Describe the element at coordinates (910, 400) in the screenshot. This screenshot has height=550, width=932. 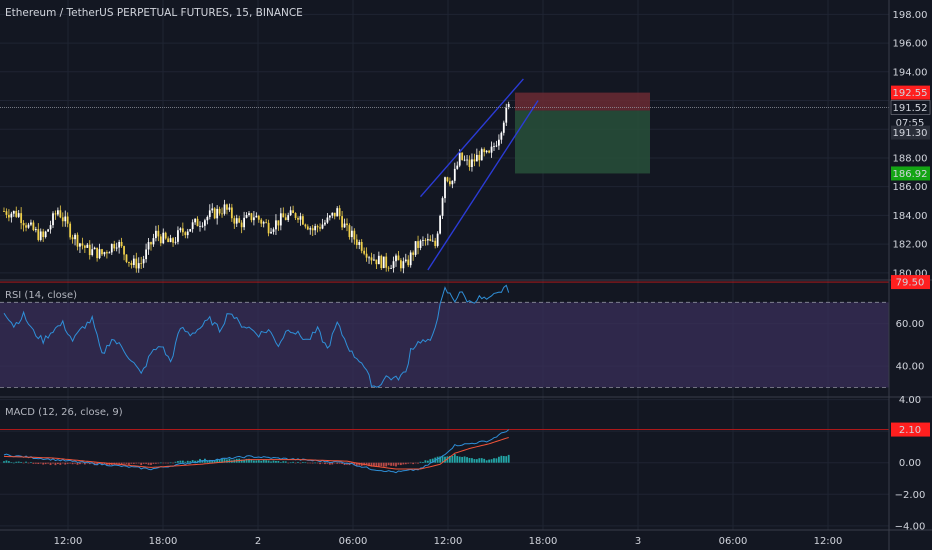
I see `macd-tick-label: 4.00` at that location.